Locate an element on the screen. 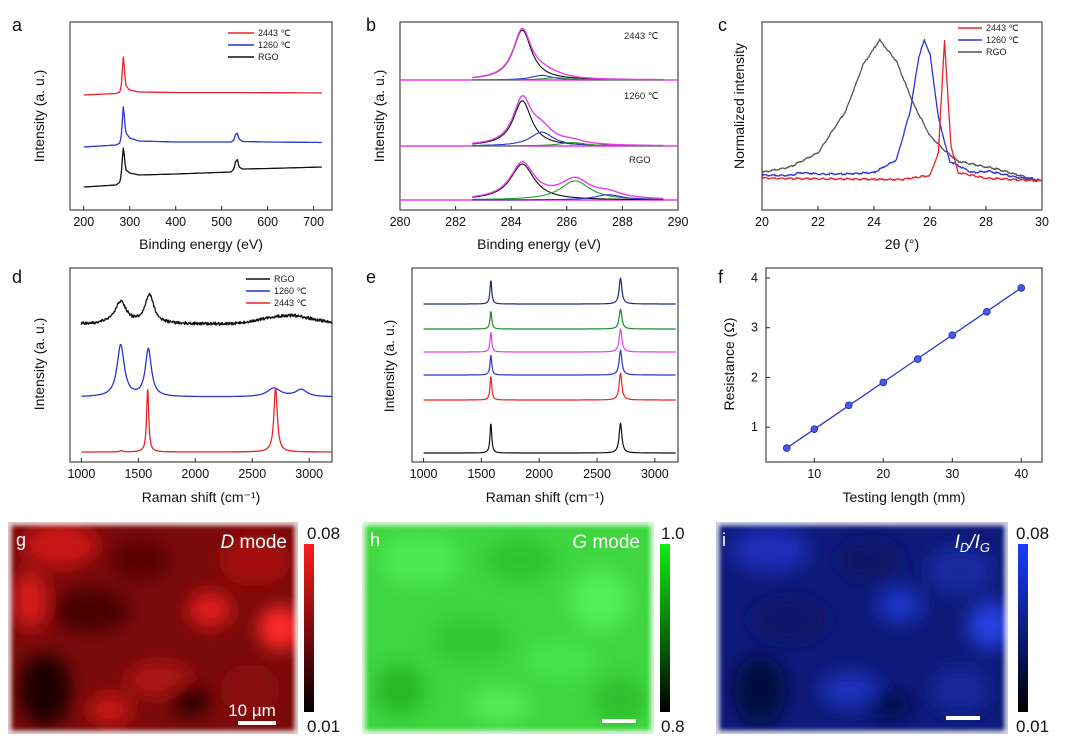 The image size is (1080, 752). scalebar-label: 10 µm is located at coordinates (252, 710).